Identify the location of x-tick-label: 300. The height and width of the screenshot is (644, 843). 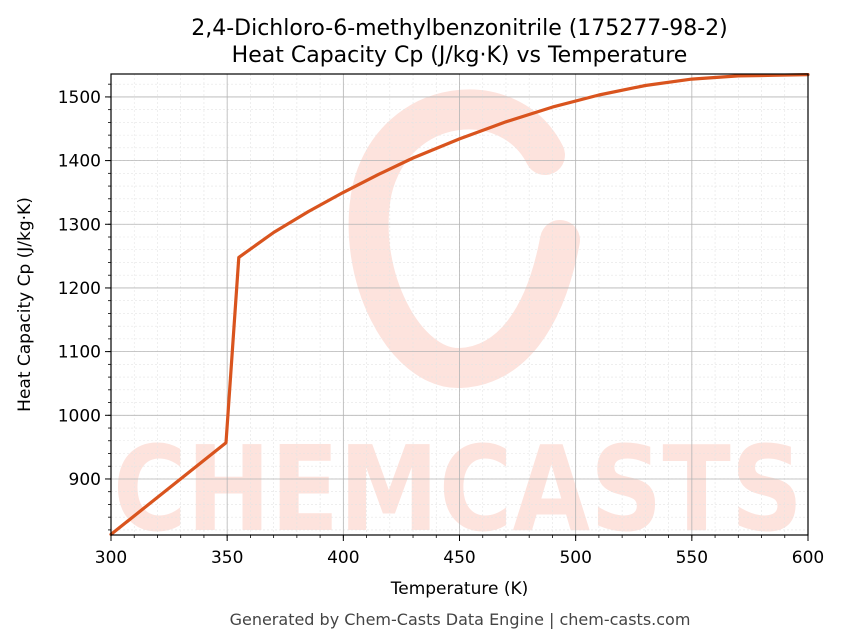
(111, 558).